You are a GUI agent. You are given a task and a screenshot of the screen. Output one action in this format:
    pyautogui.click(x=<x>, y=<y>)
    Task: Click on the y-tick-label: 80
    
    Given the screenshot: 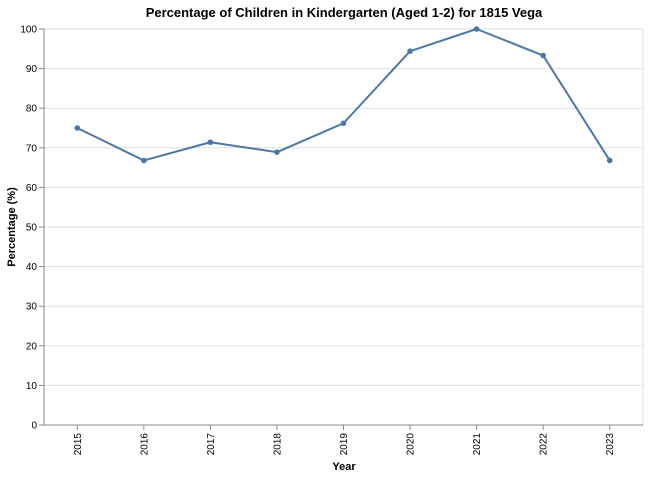 What is the action you would take?
    pyautogui.click(x=32, y=109)
    